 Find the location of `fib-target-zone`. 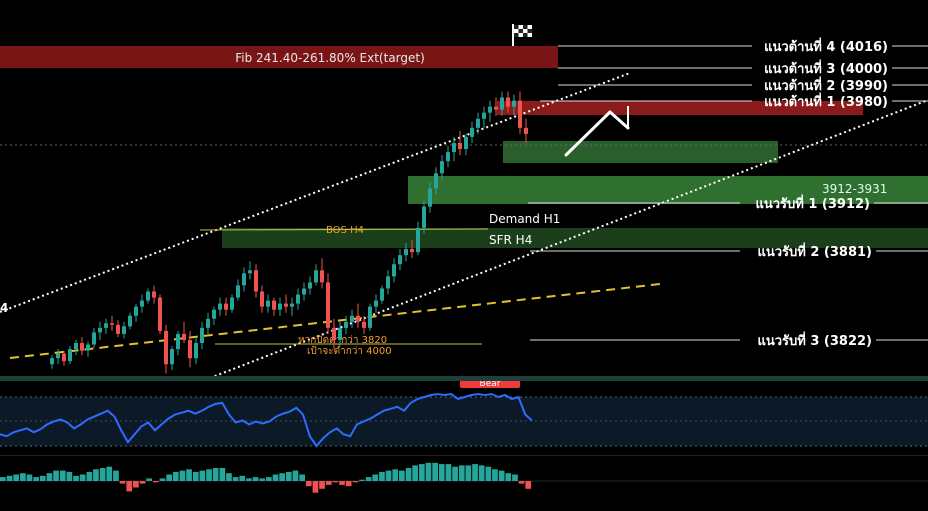

fib-target-zone is located at coordinates (279, 57).